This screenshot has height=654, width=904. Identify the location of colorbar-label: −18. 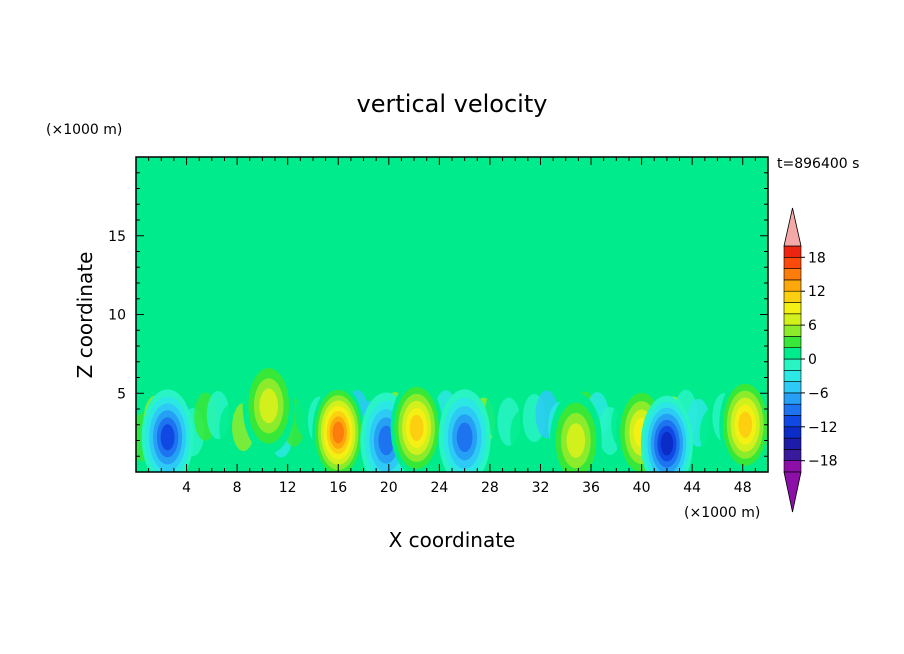
(823, 462).